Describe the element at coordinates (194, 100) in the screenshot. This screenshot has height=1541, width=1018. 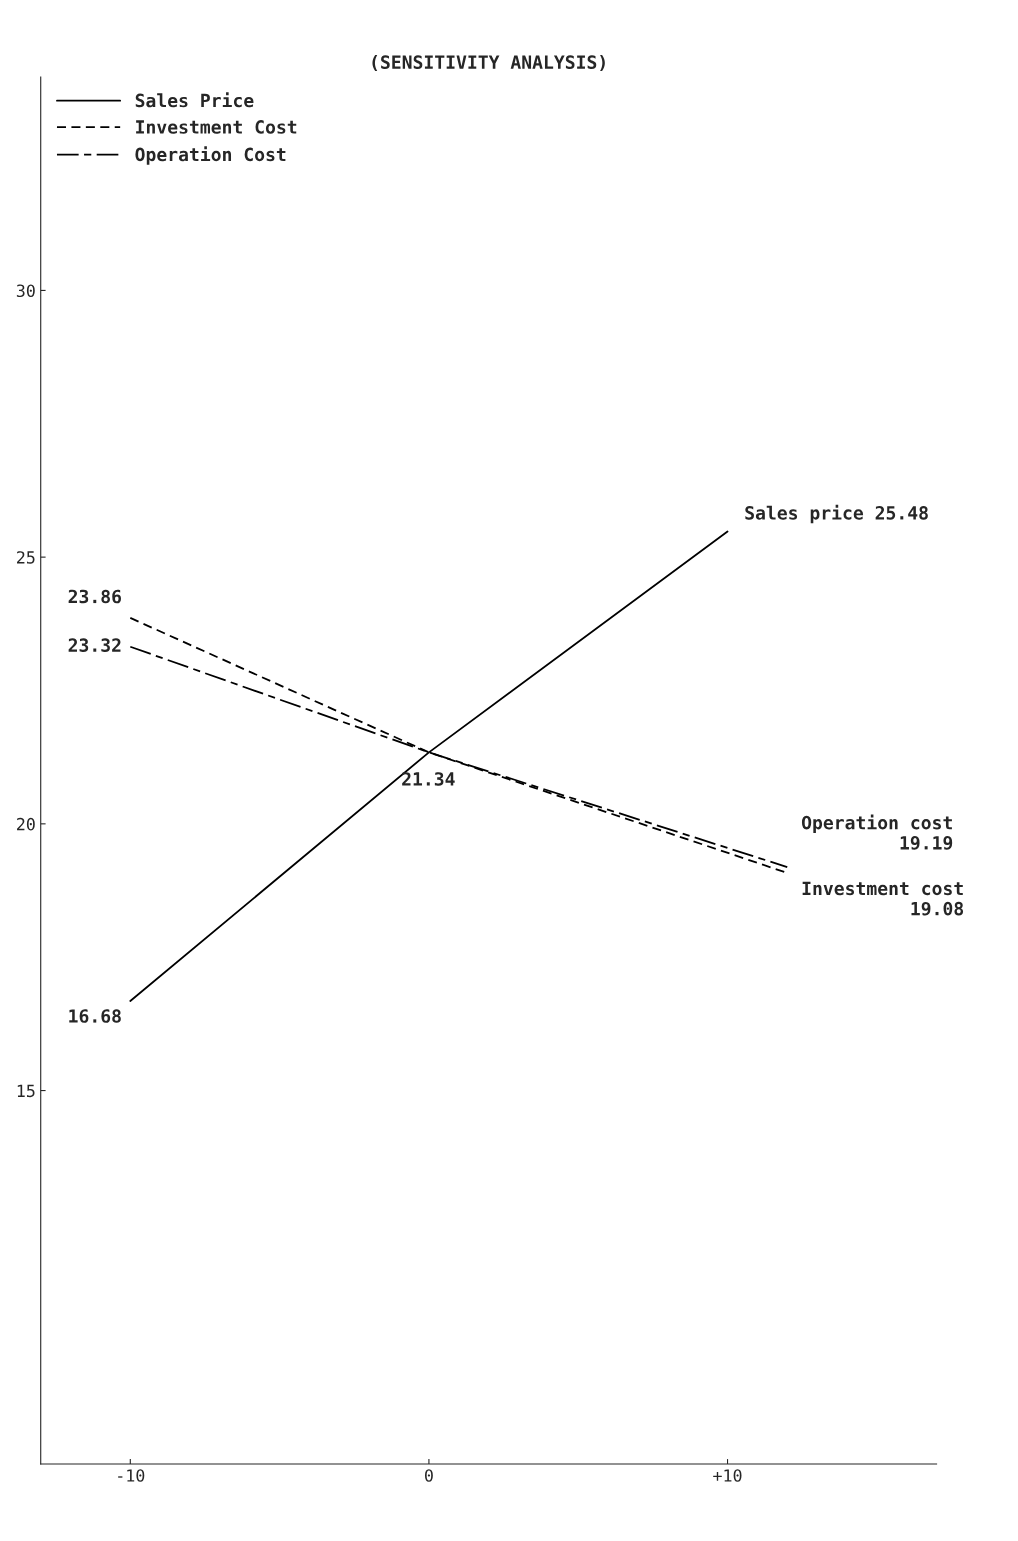
I see `legend-label: Sales Price` at that location.